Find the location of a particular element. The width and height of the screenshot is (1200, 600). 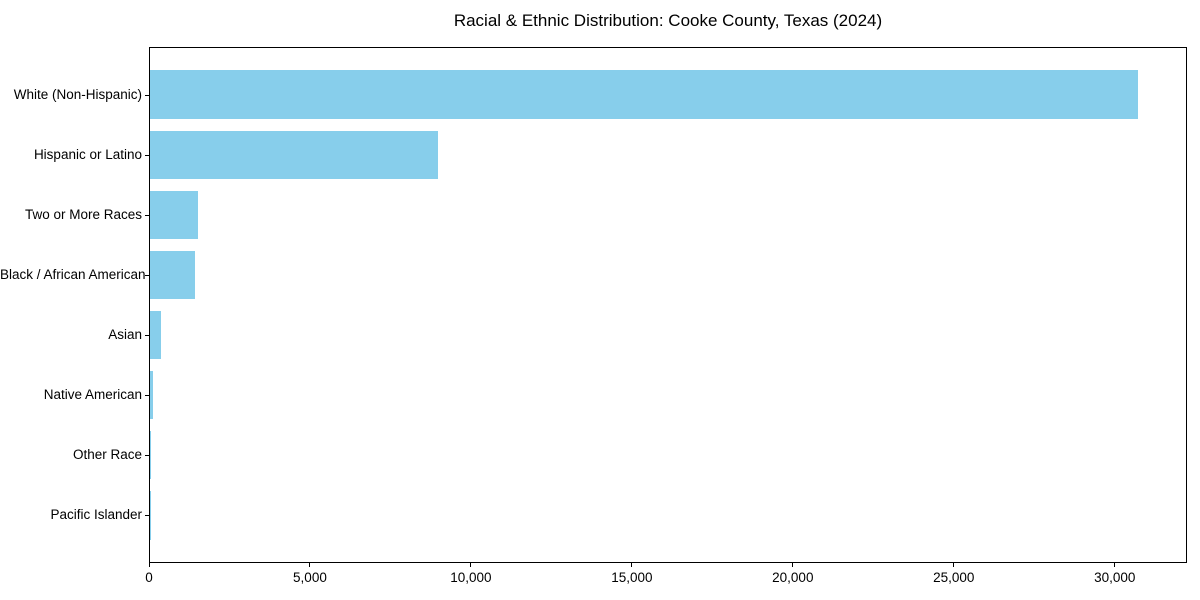

category-label: Other Race is located at coordinates (107, 455).